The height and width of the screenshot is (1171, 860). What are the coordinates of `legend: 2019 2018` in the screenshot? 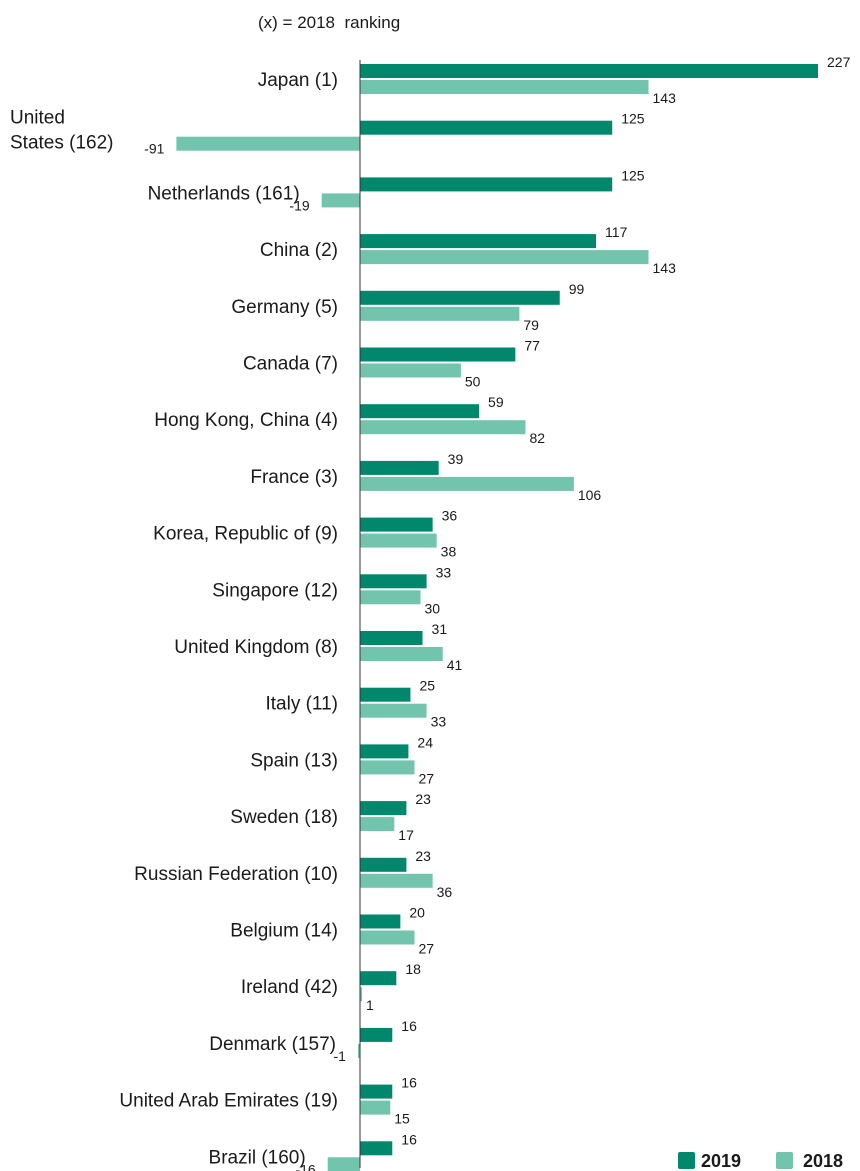 It's located at (760, 1161).